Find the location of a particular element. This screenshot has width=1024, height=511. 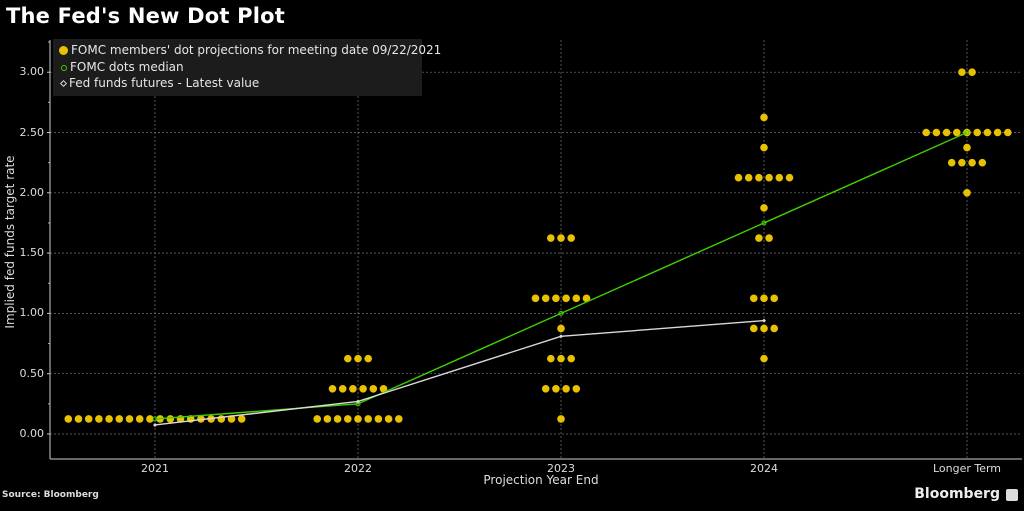

x-tick-label: 2023 is located at coordinates (561, 468).